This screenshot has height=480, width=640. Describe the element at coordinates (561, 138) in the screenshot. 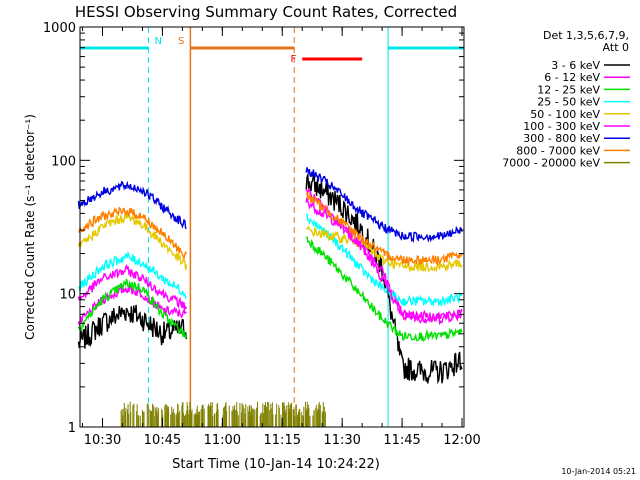

I see `legend-label: 300 - 800 keV` at that location.